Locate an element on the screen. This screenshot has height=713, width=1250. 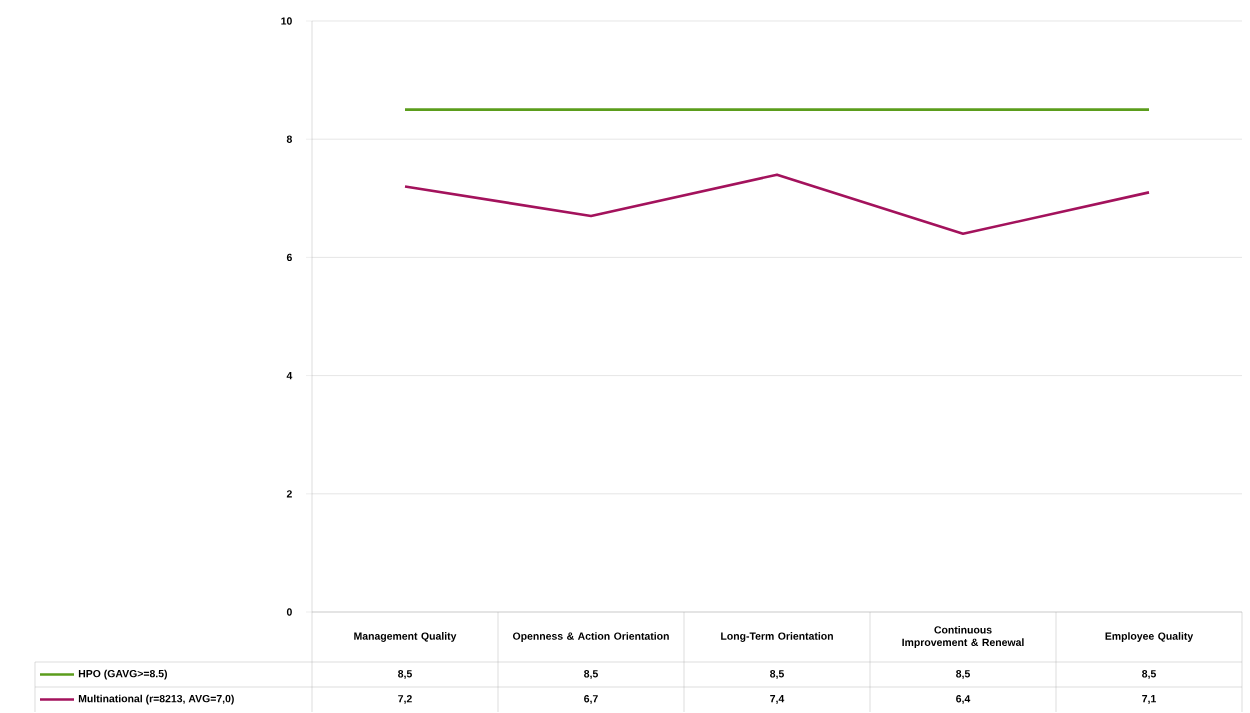
x-tick-label: Continuous Improvement & Renewal is located at coordinates (963, 637).